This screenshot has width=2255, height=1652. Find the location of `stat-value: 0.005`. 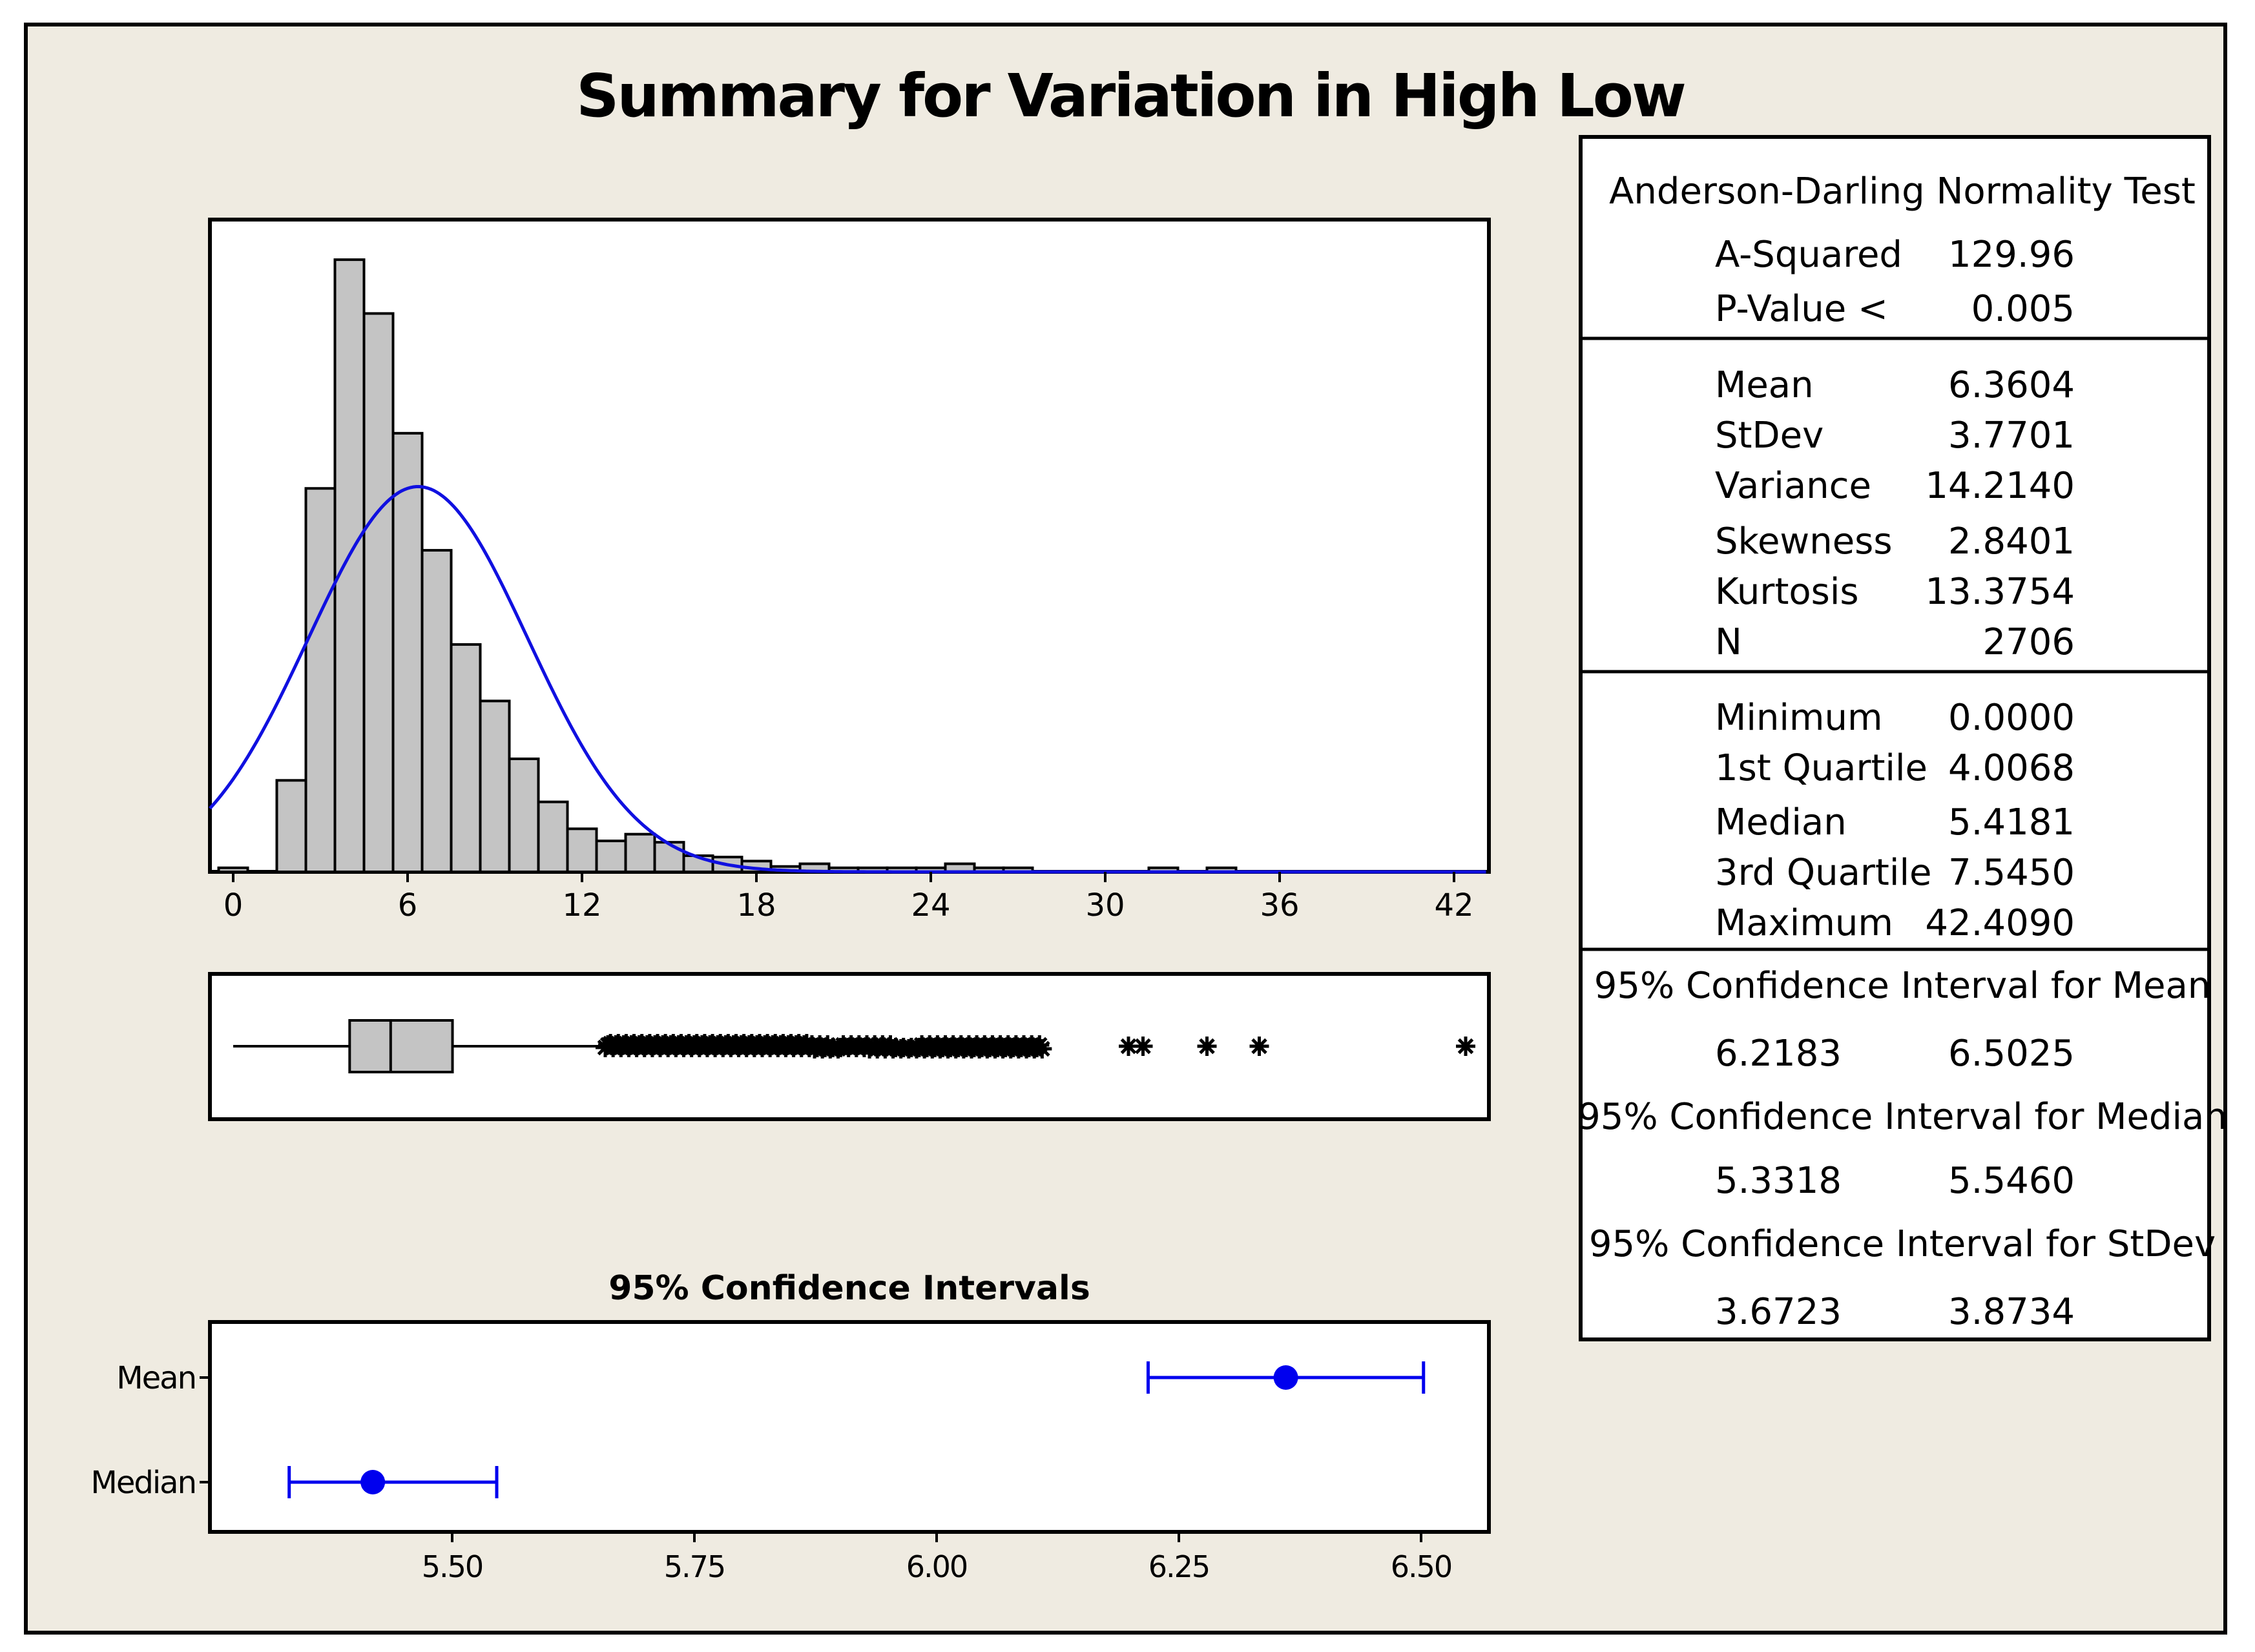

stat-value: 0.005 is located at coordinates (2023, 309).